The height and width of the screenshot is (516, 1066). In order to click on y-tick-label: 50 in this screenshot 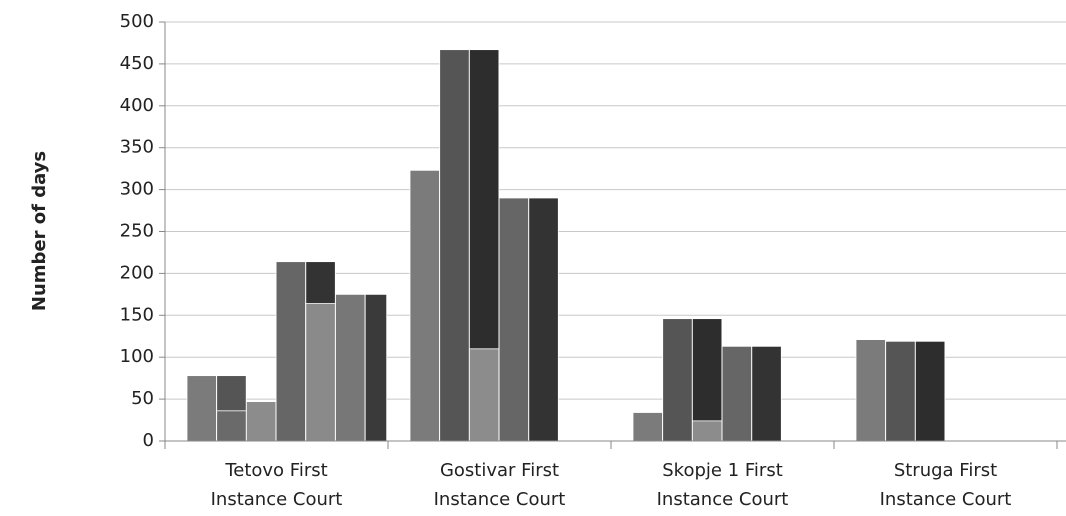, I will do `click(142, 398)`.